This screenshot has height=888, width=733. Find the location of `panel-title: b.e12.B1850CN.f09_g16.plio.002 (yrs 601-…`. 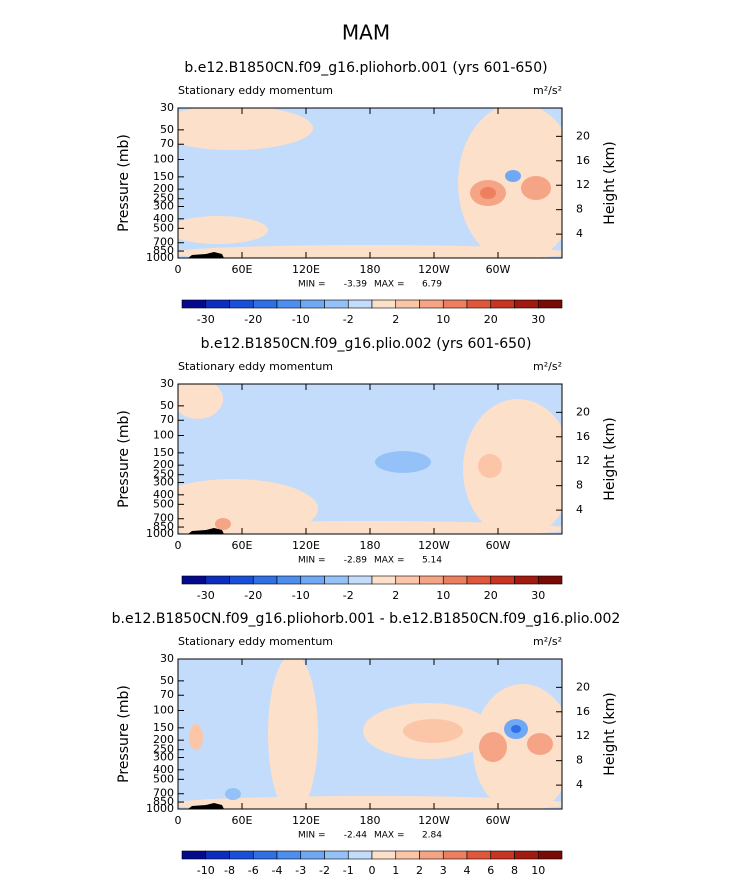

panel-title: b.e12.B1850CN.f09_g16.plio.002 (yrs 601-… is located at coordinates (366, 344).